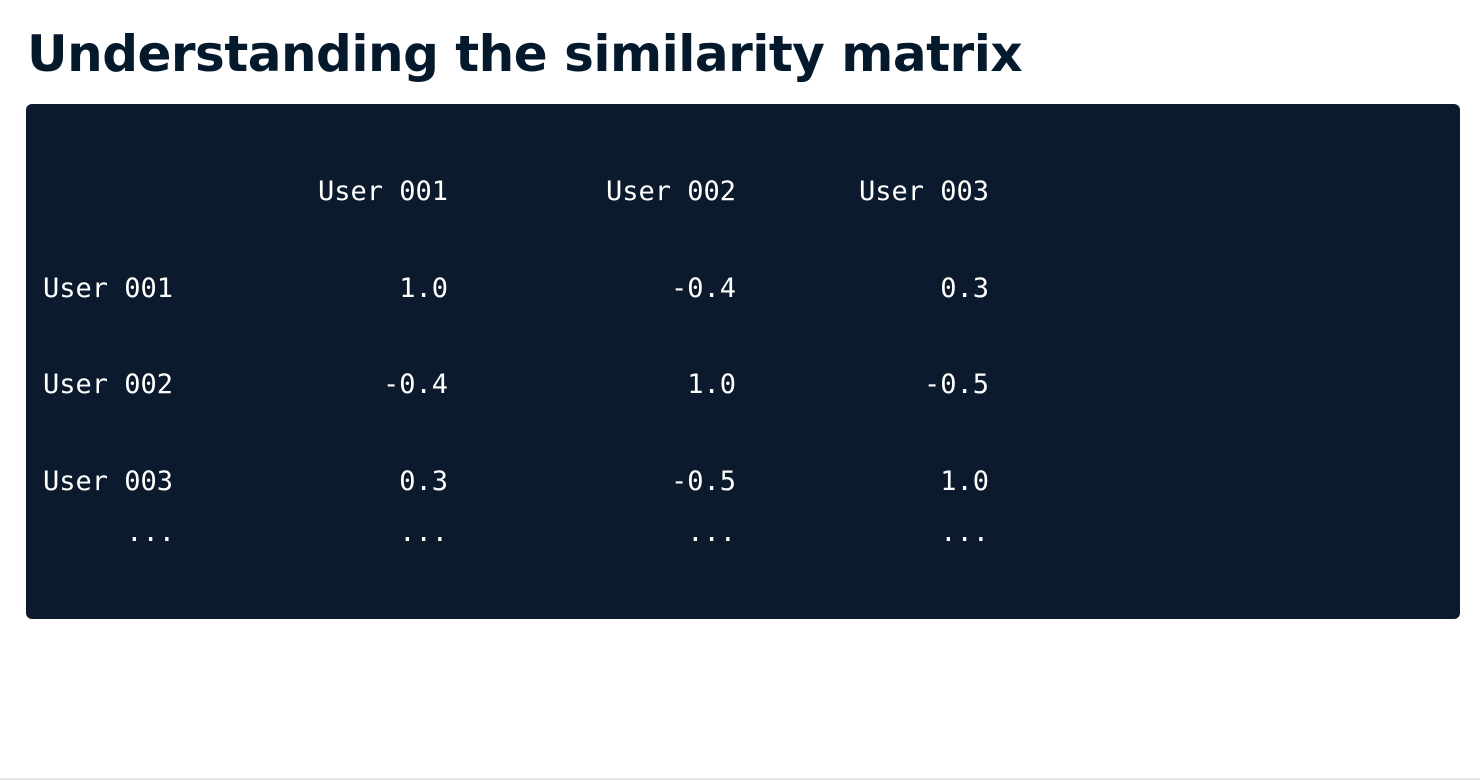 The height and width of the screenshot is (780, 1480). Describe the element at coordinates (108, 384) in the screenshot. I see `row-label-user-002: User 002` at that location.